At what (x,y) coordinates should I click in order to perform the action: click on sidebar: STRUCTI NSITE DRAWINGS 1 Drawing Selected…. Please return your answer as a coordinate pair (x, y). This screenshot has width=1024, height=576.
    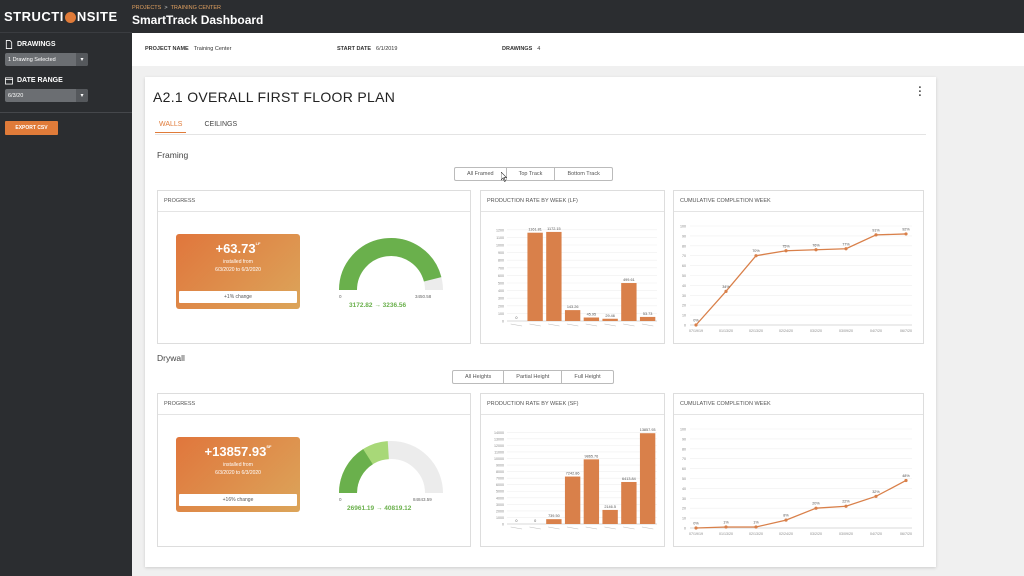
    Looking at the image, I should click on (66, 288).